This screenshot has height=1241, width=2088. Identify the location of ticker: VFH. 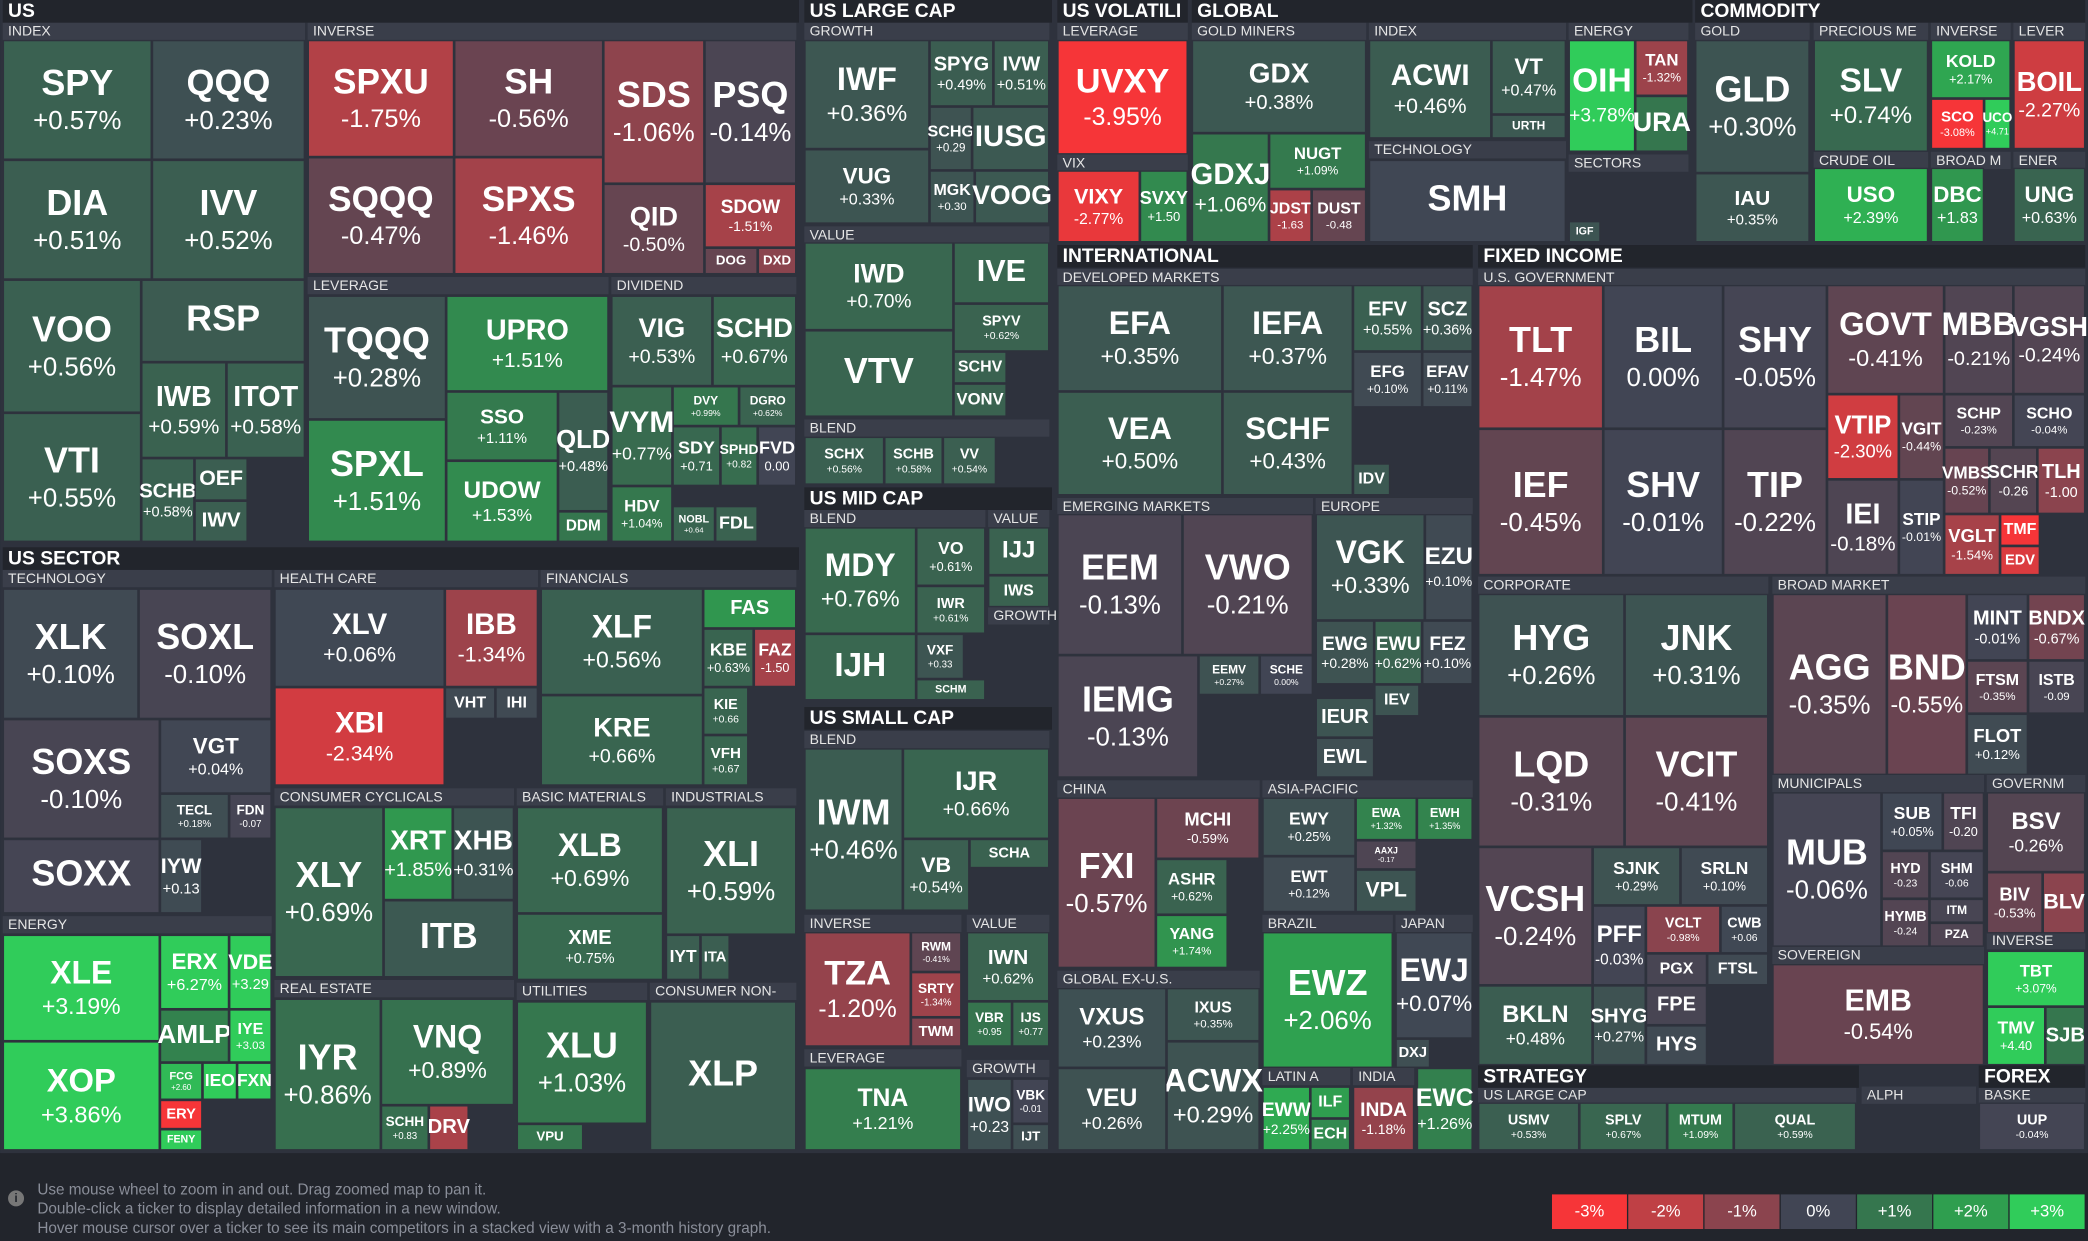
(726, 753).